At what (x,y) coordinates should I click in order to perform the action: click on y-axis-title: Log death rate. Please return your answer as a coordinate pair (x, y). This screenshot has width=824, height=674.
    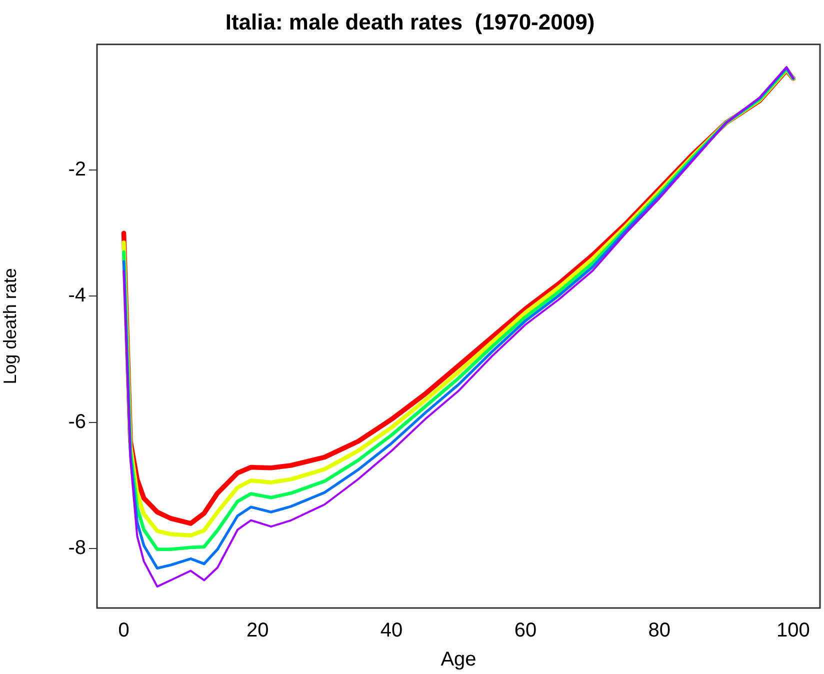
    Looking at the image, I should click on (10, 326).